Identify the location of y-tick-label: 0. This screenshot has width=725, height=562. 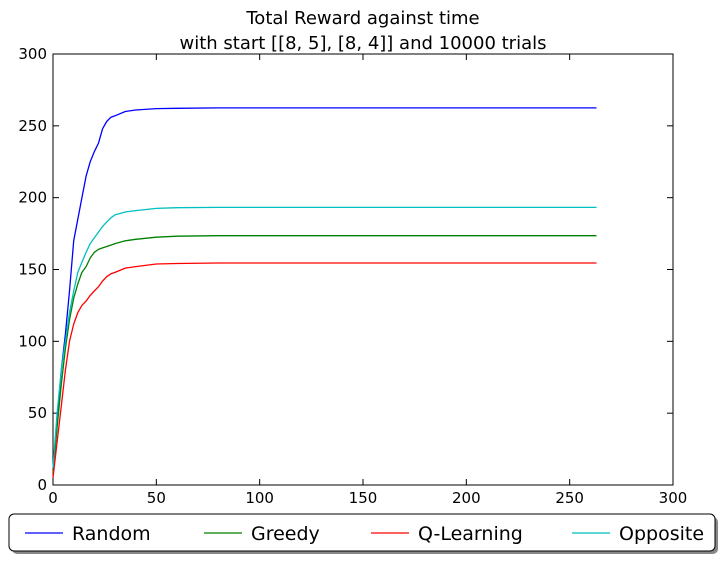
(42, 485).